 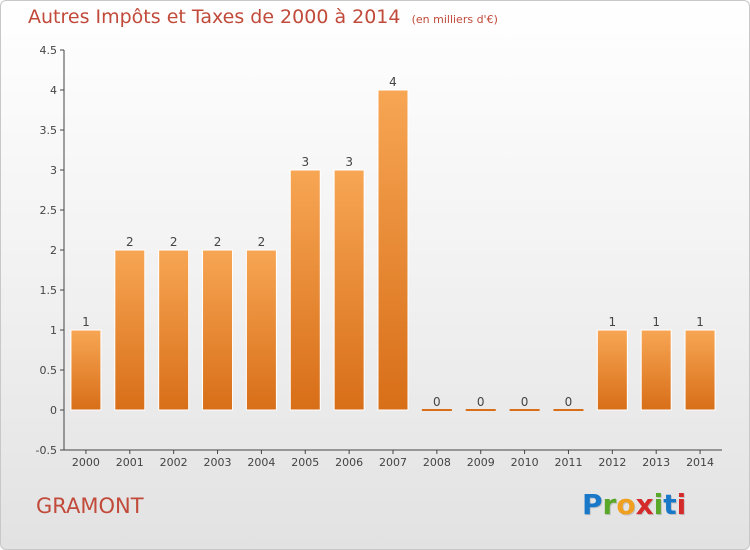 I want to click on x-tick-label: 2009, so click(x=481, y=462).